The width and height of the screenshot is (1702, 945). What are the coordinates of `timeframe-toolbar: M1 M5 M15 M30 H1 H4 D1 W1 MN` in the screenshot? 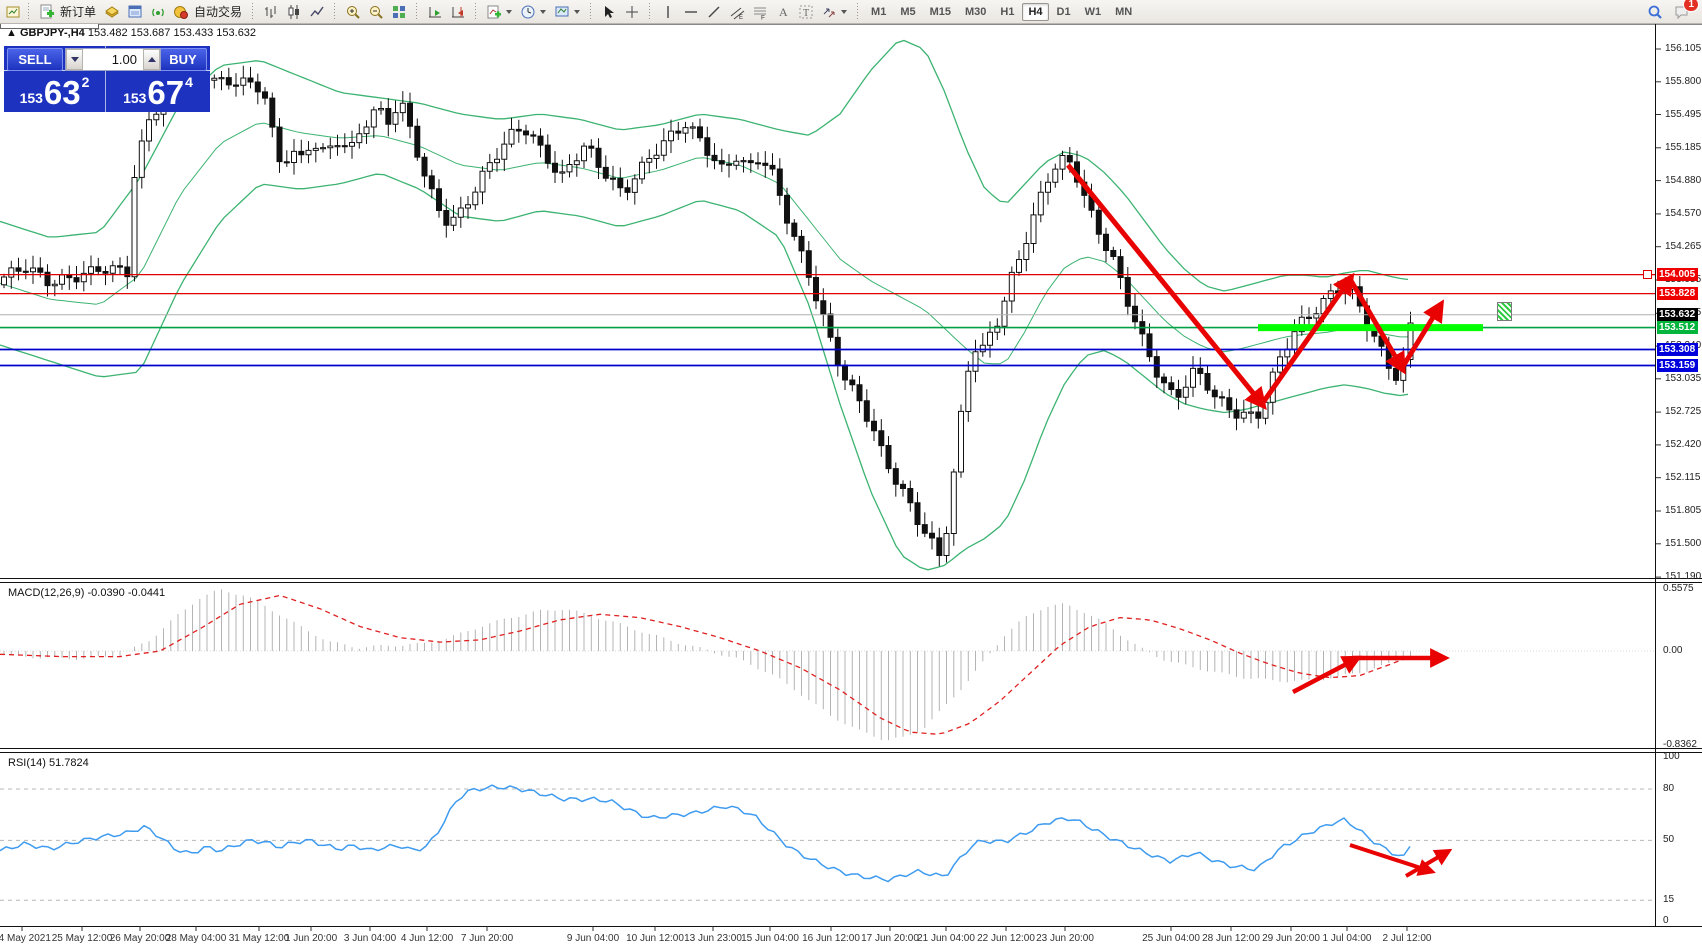 It's located at (1001, 11).